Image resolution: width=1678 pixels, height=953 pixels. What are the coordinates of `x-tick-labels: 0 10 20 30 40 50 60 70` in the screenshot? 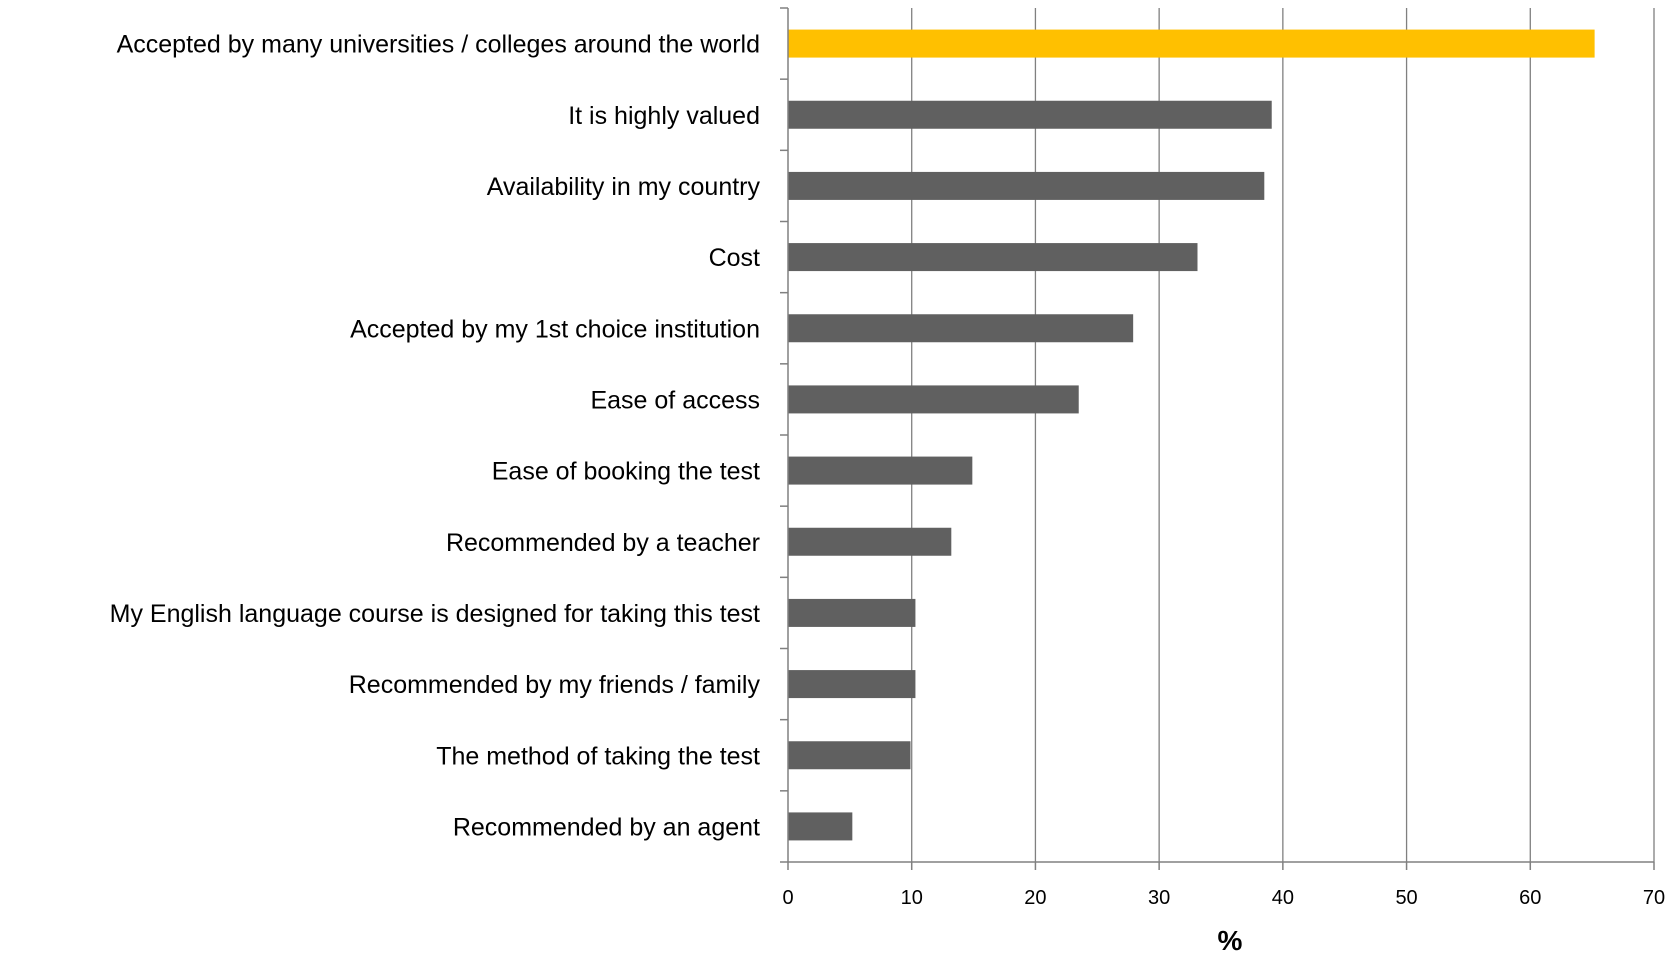 It's located at (1223, 898).